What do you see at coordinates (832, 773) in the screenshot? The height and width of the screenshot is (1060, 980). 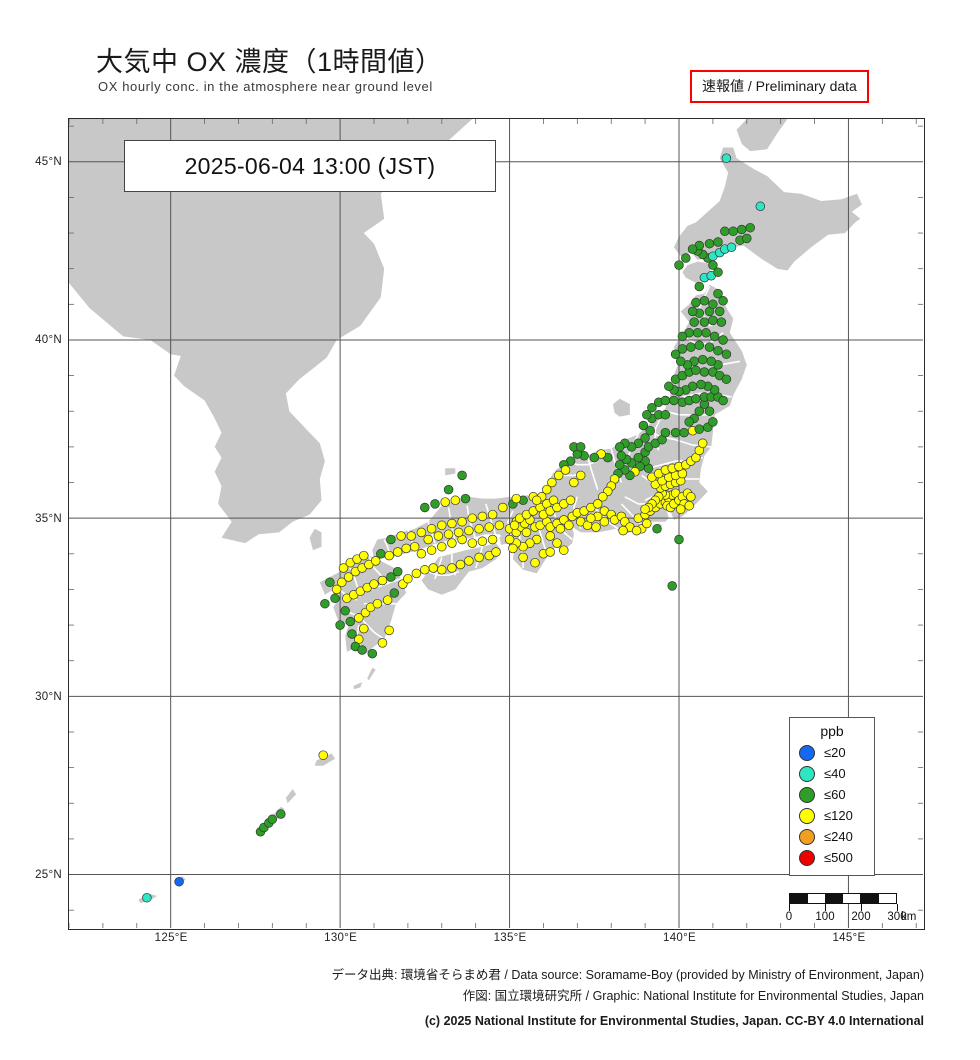 I see `legend-item: ≤40` at bounding box center [832, 773].